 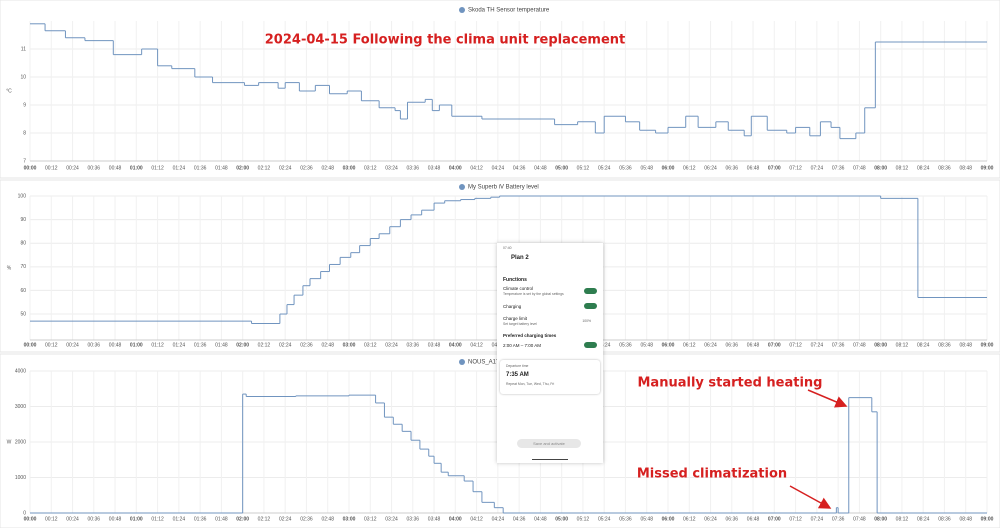 What do you see at coordinates (285, 345) in the screenshot?
I see `x-tick-label: 02:24` at bounding box center [285, 345].